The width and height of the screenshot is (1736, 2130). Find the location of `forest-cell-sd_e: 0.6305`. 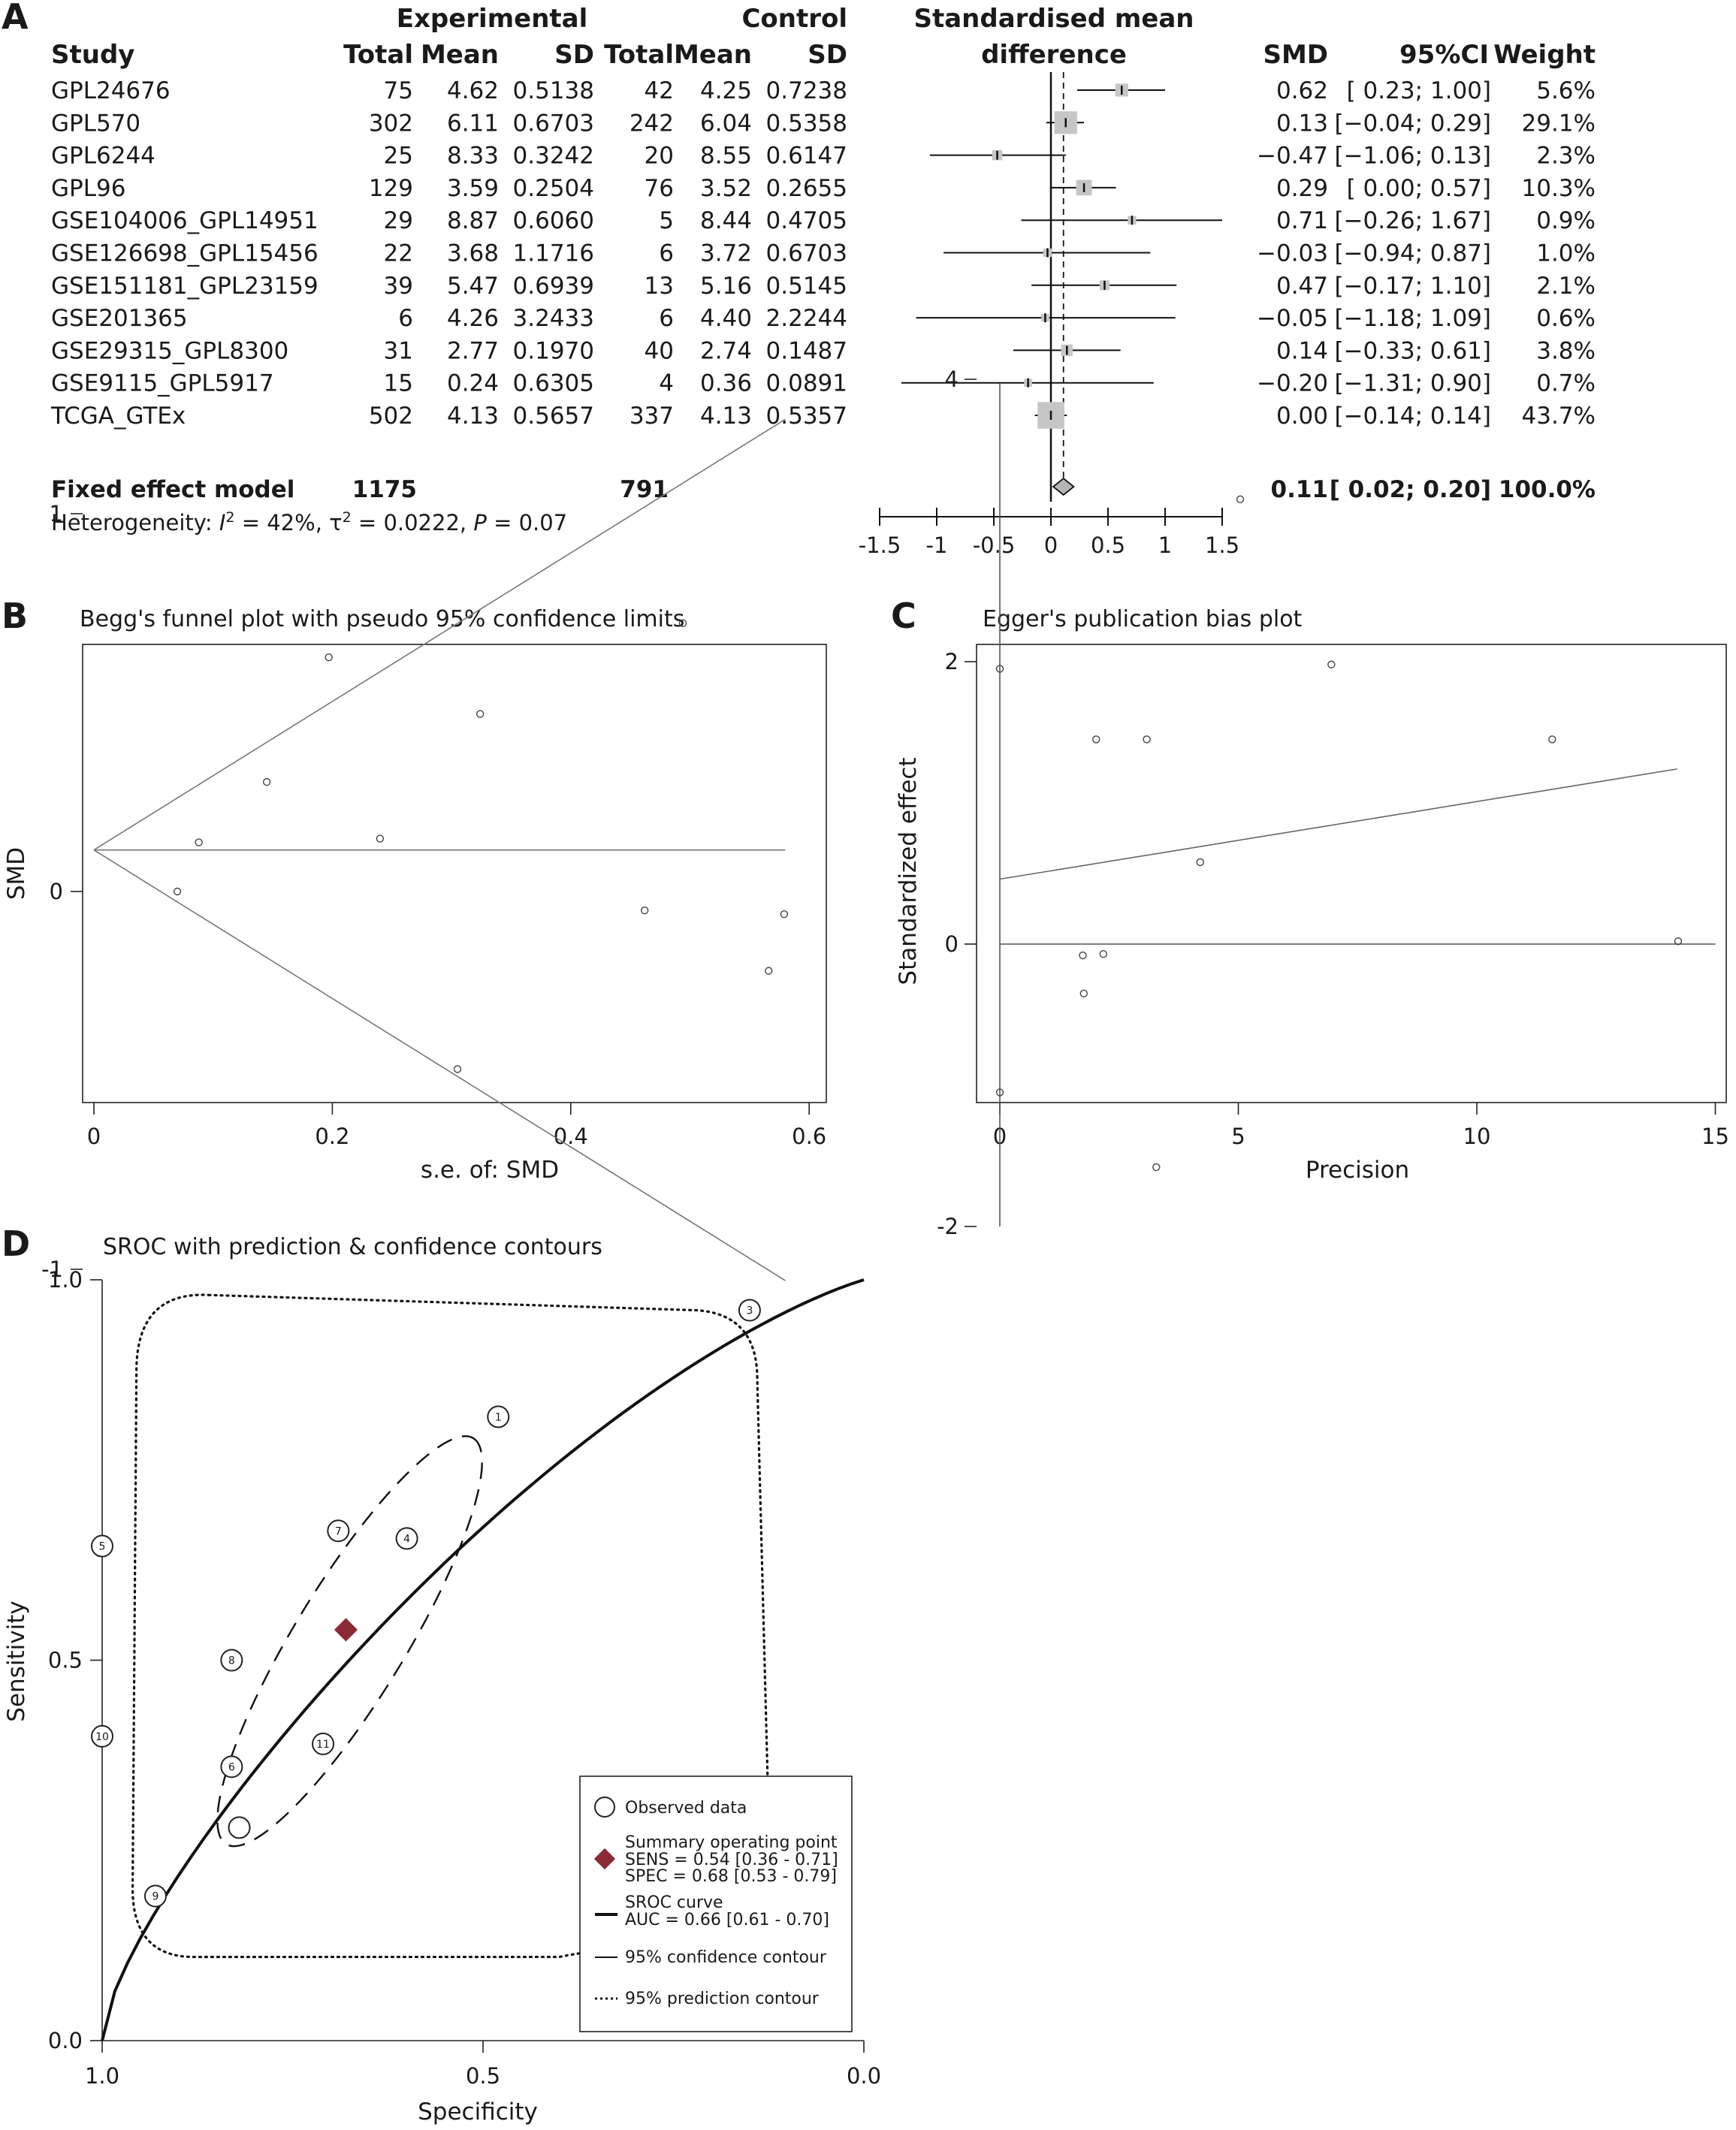

forest-cell-sd_e: 0.6305 is located at coordinates (553, 384).